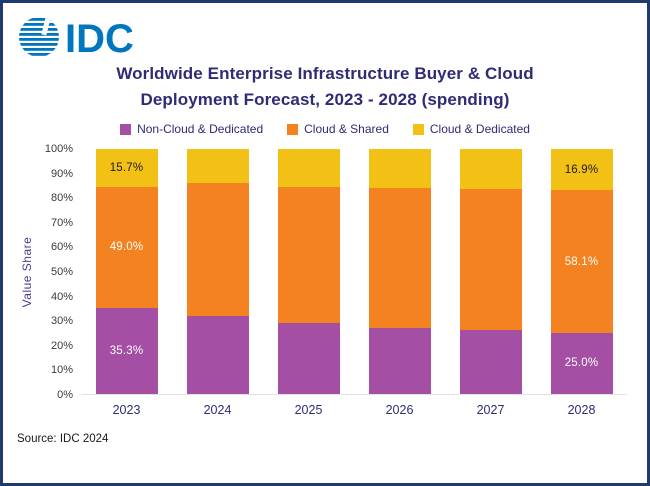  What do you see at coordinates (61, 370) in the screenshot?
I see `y-axis-tick: 10%` at bounding box center [61, 370].